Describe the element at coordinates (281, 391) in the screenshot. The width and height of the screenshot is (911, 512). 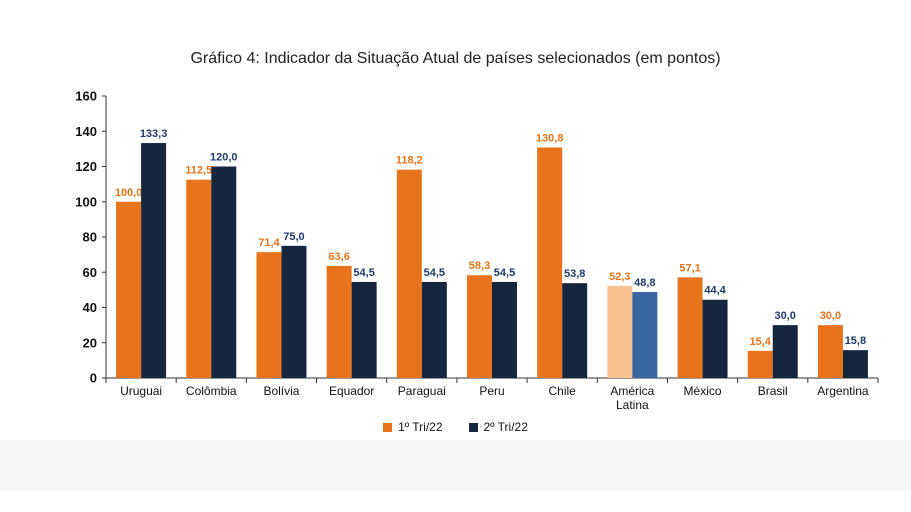
I see `x-category-label: Bolívia` at that location.